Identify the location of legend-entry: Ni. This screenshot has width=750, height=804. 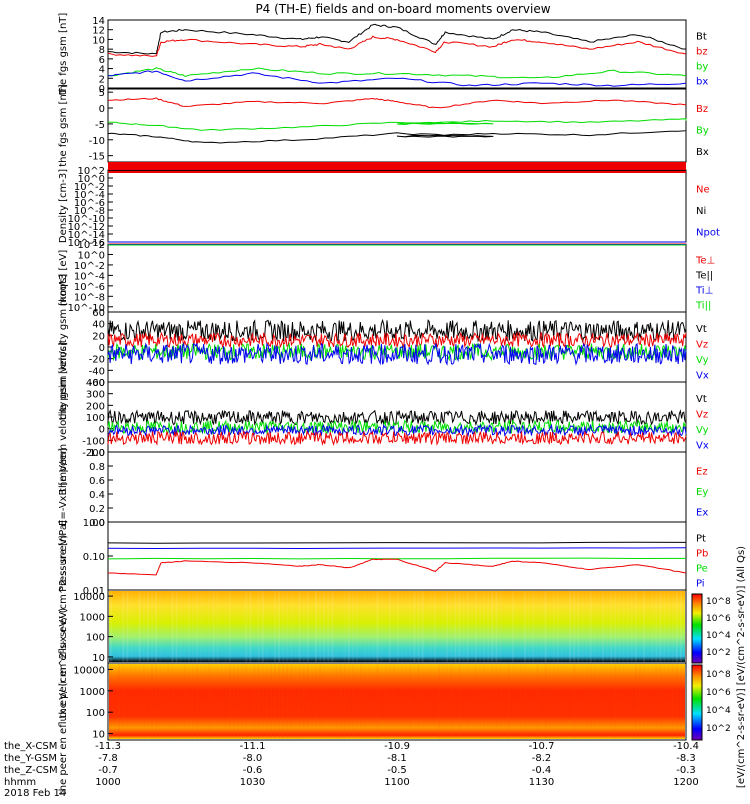
(701, 211).